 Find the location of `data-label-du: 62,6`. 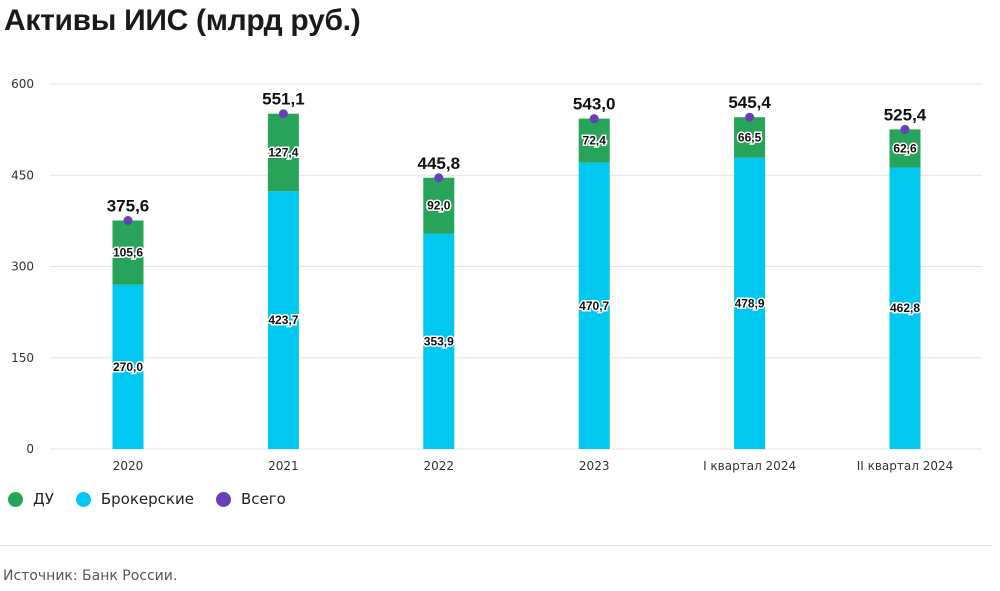

data-label-du: 62,6 is located at coordinates (905, 148).